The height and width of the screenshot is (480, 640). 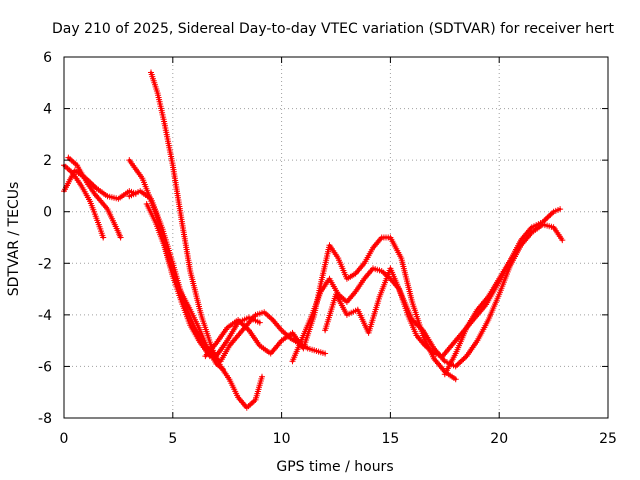 I want to click on y-tick-label: 4, so click(x=47, y=110).